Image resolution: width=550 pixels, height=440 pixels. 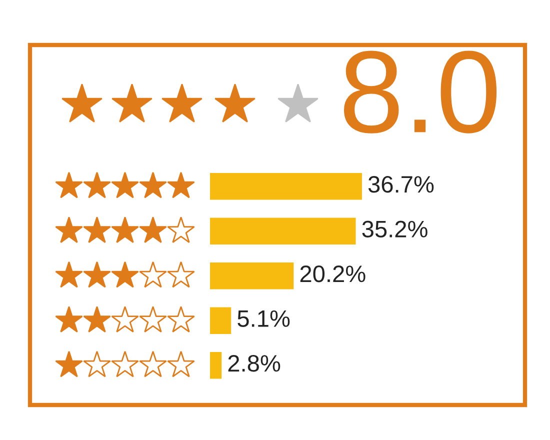 I want to click on data-label: 36.7%, so click(x=401, y=184).